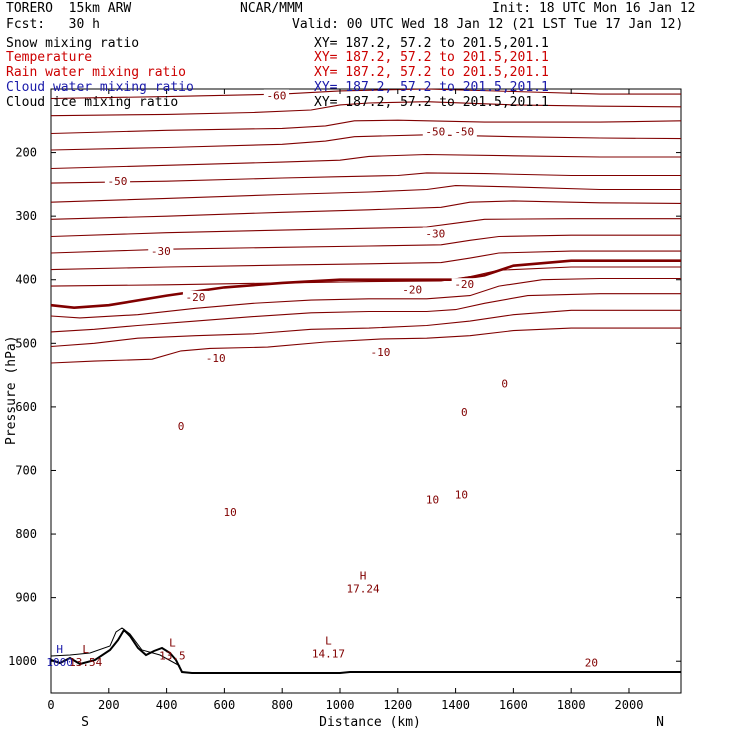 This screenshot has height=740, width=740. What do you see at coordinates (365, 260) in the screenshot?
I see `isotherm-m10` at bounding box center [365, 260].